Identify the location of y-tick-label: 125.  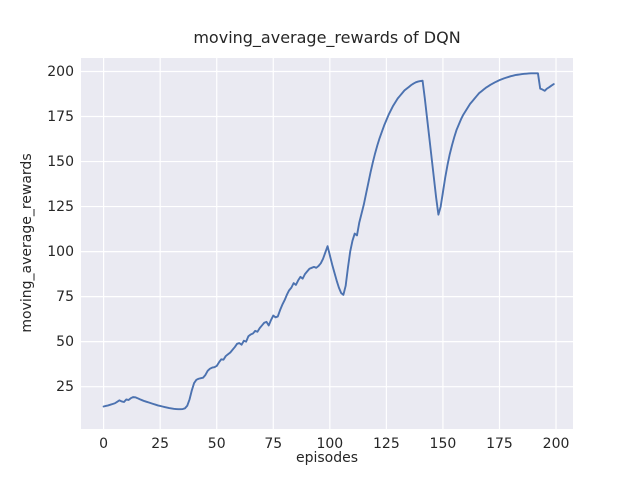
(60, 206).